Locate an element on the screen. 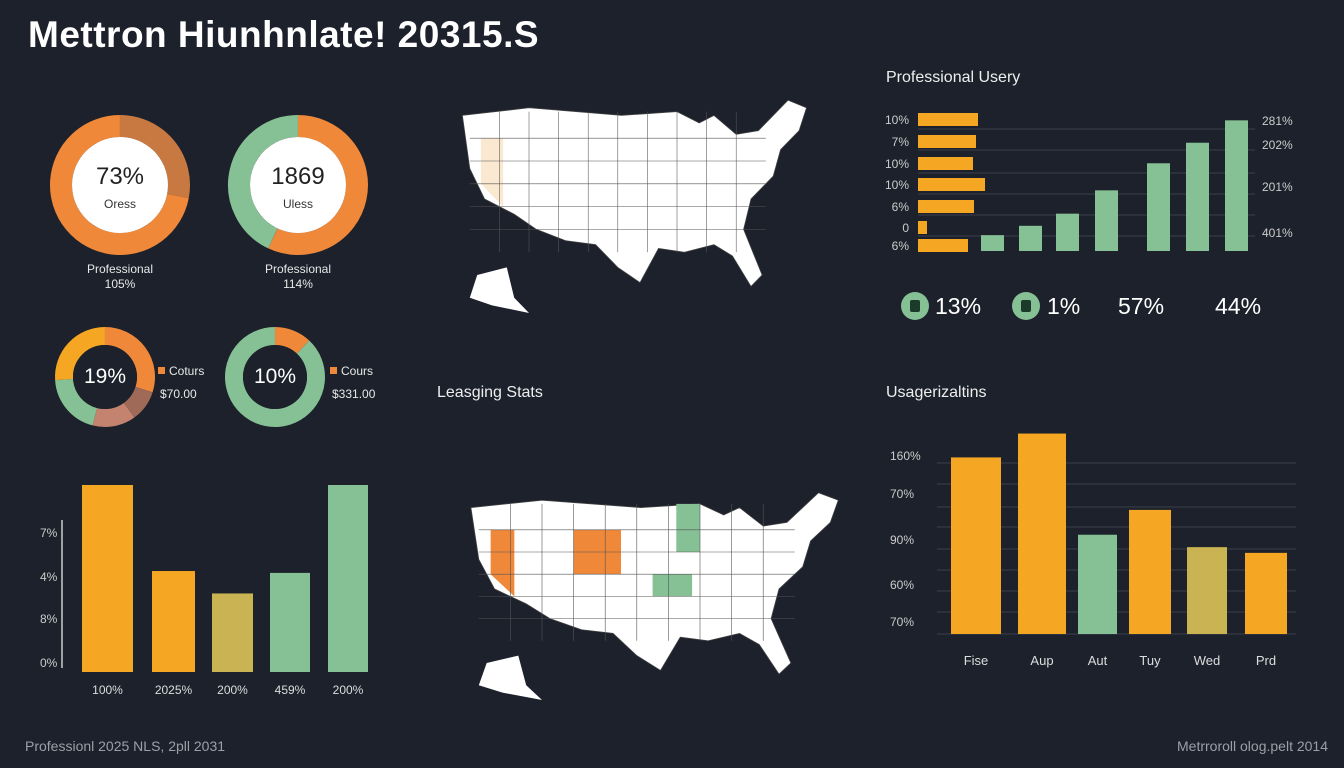 The image size is (1344, 768). footer-left: Professionl 2025 NLS, 2pll 2031 is located at coordinates (125, 746).